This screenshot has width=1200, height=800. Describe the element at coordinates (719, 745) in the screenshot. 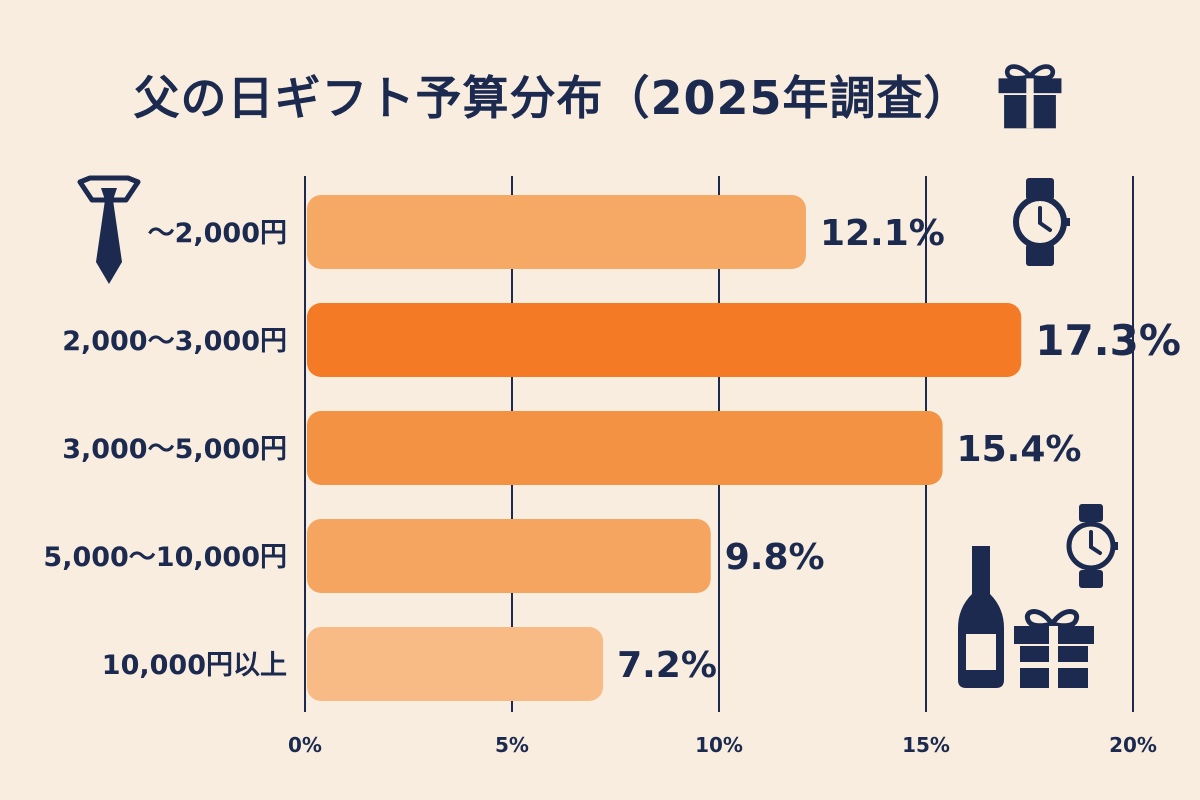

I see `x-tick-label: 10%` at that location.